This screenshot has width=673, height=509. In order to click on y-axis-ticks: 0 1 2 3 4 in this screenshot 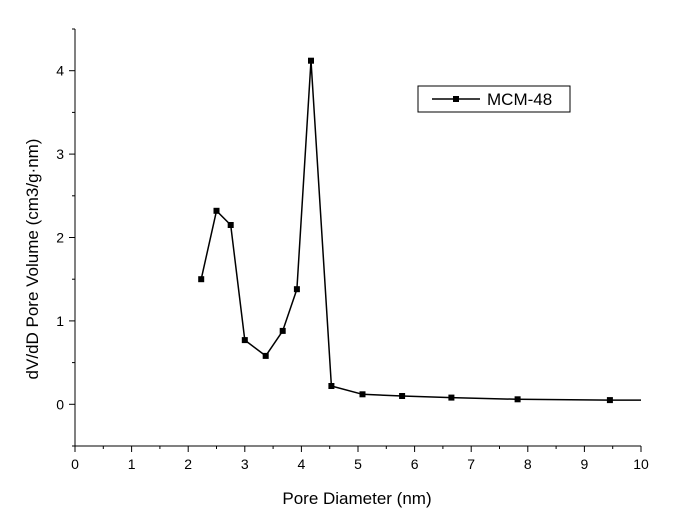, I will do `click(65, 237)`.